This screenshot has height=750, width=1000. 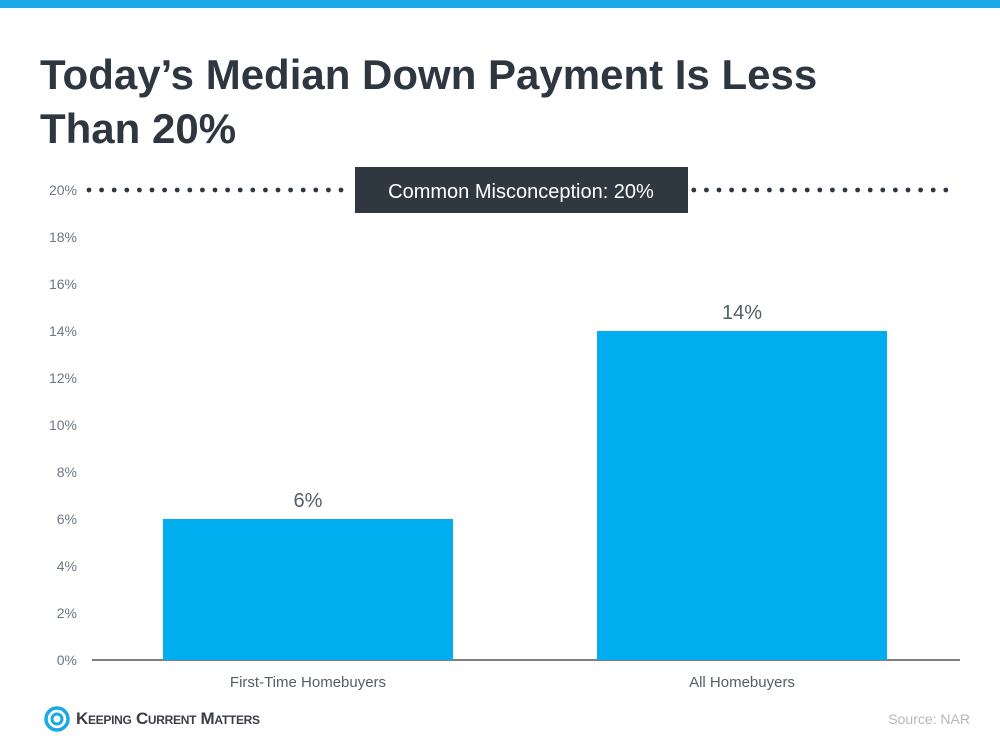 I want to click on data-label: 6%, so click(x=308, y=501).